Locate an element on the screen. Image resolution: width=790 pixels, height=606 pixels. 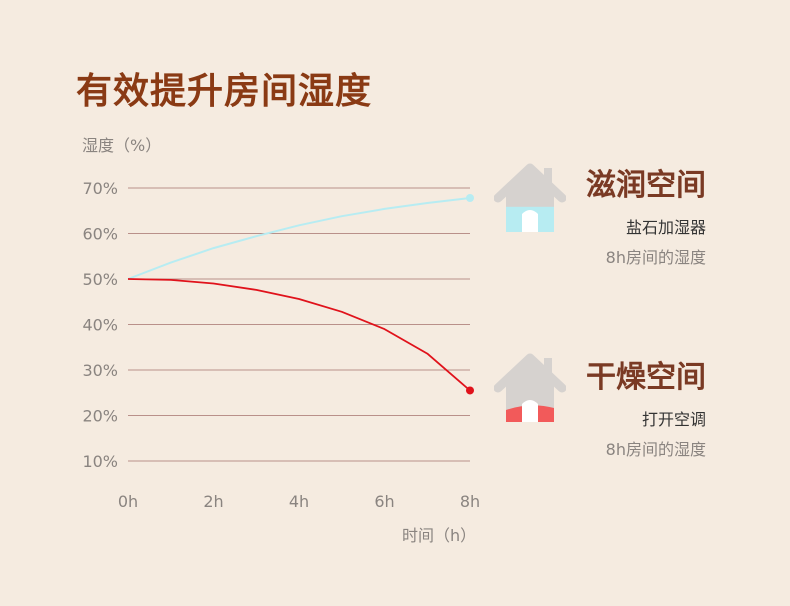
panel-title: 干燥空间 is located at coordinates (646, 377).